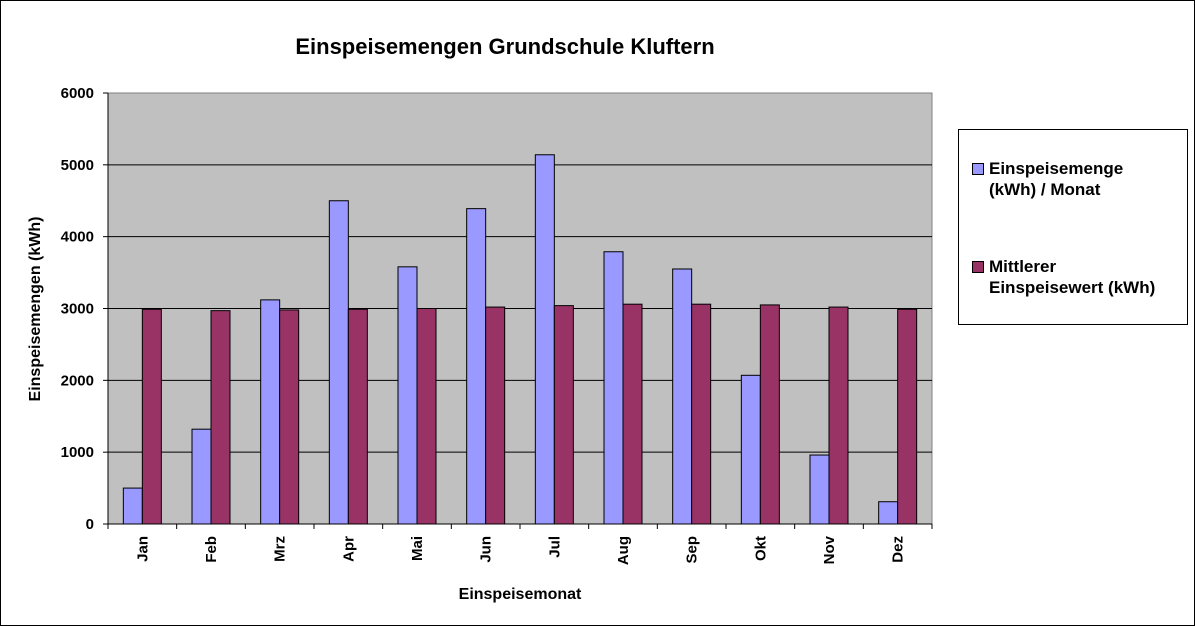 Image resolution: width=1195 pixels, height=626 pixels. What do you see at coordinates (888, 513) in the screenshot?
I see `bar-einspeisemenge-dez` at bounding box center [888, 513].